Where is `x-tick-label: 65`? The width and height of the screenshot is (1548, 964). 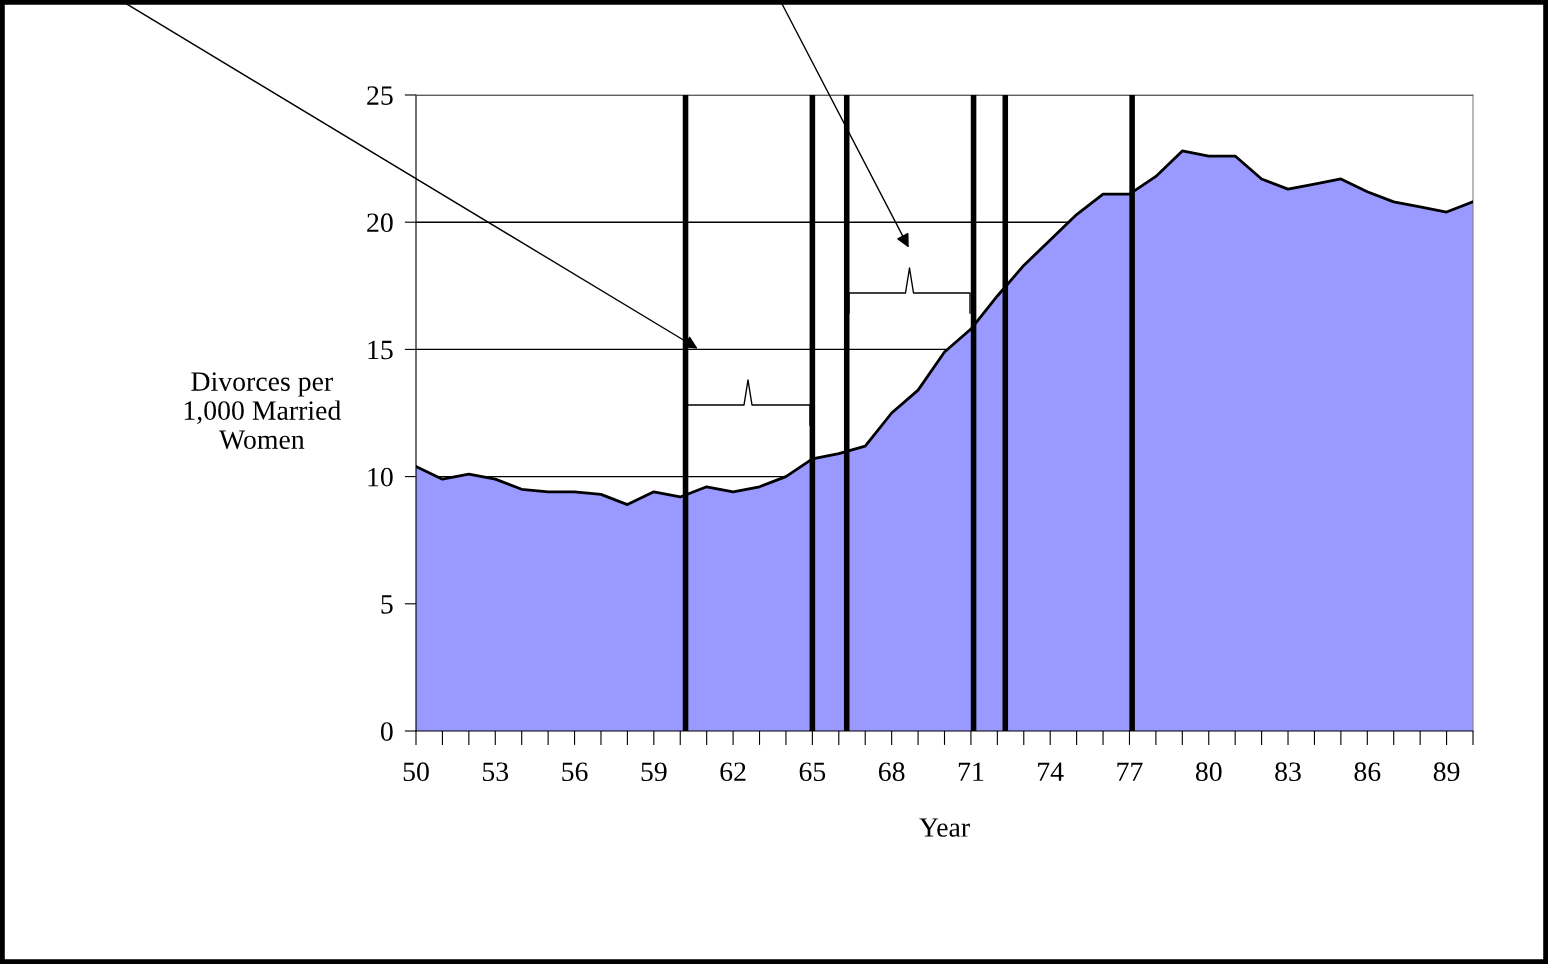
x-tick-label: 65 is located at coordinates (812, 772).